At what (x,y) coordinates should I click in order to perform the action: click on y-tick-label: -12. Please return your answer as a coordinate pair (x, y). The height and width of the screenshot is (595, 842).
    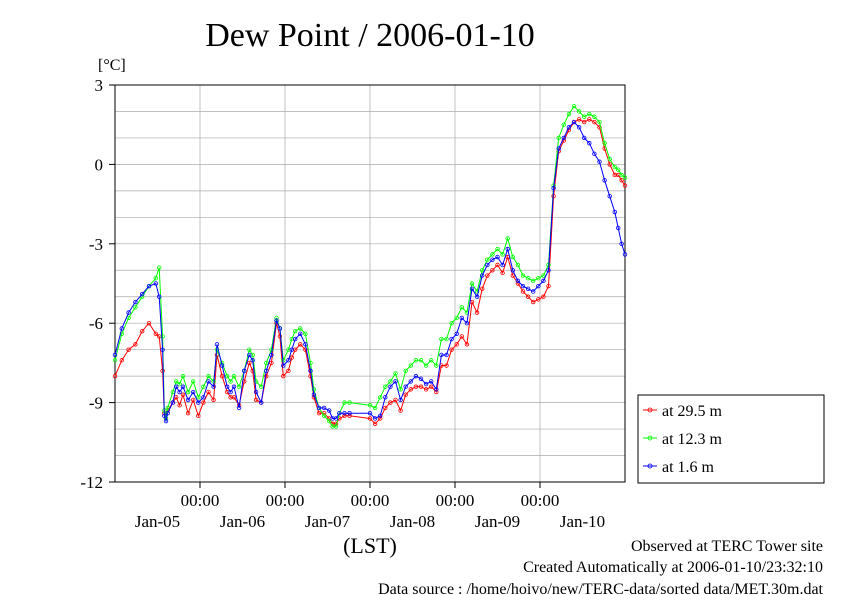
    Looking at the image, I should click on (91, 482).